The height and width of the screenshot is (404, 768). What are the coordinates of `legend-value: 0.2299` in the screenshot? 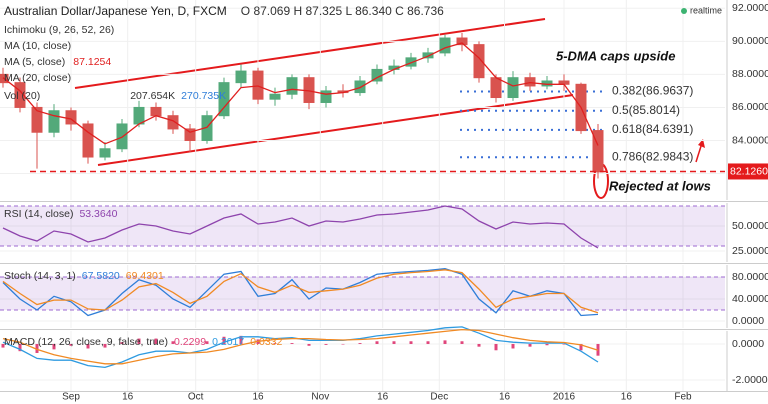 It's located at (190, 342).